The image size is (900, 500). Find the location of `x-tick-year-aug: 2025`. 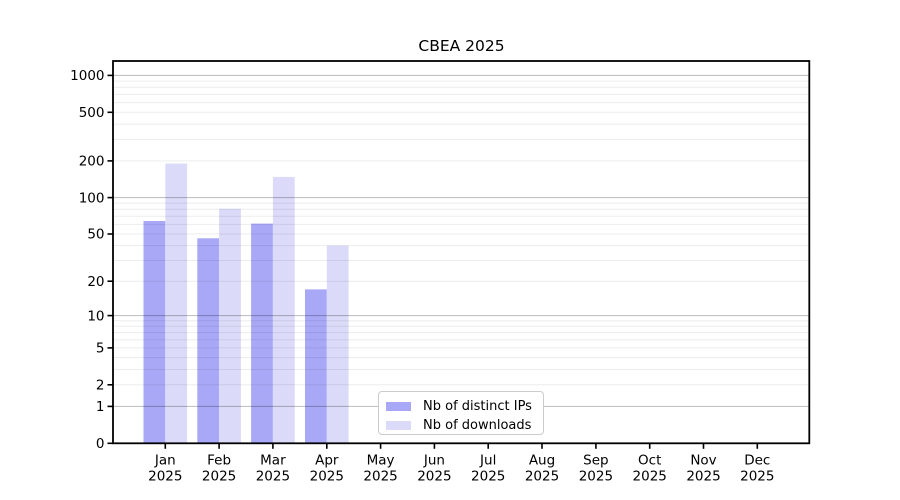

x-tick-year-aug: 2025 is located at coordinates (542, 477).